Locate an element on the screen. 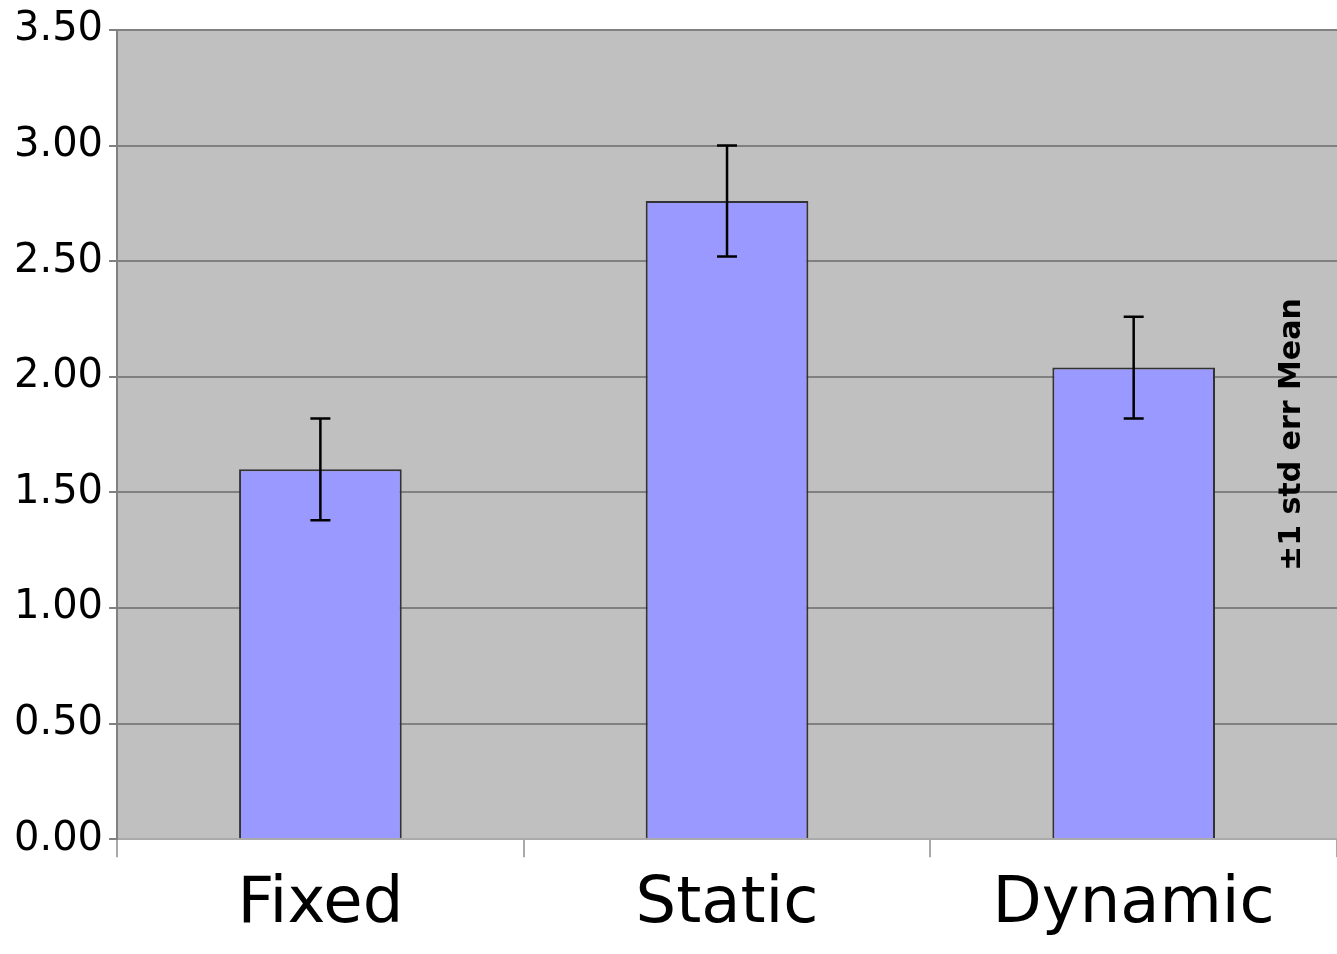 The width and height of the screenshot is (1337, 954). y-tick-label: 1.00 is located at coordinates (59, 604).